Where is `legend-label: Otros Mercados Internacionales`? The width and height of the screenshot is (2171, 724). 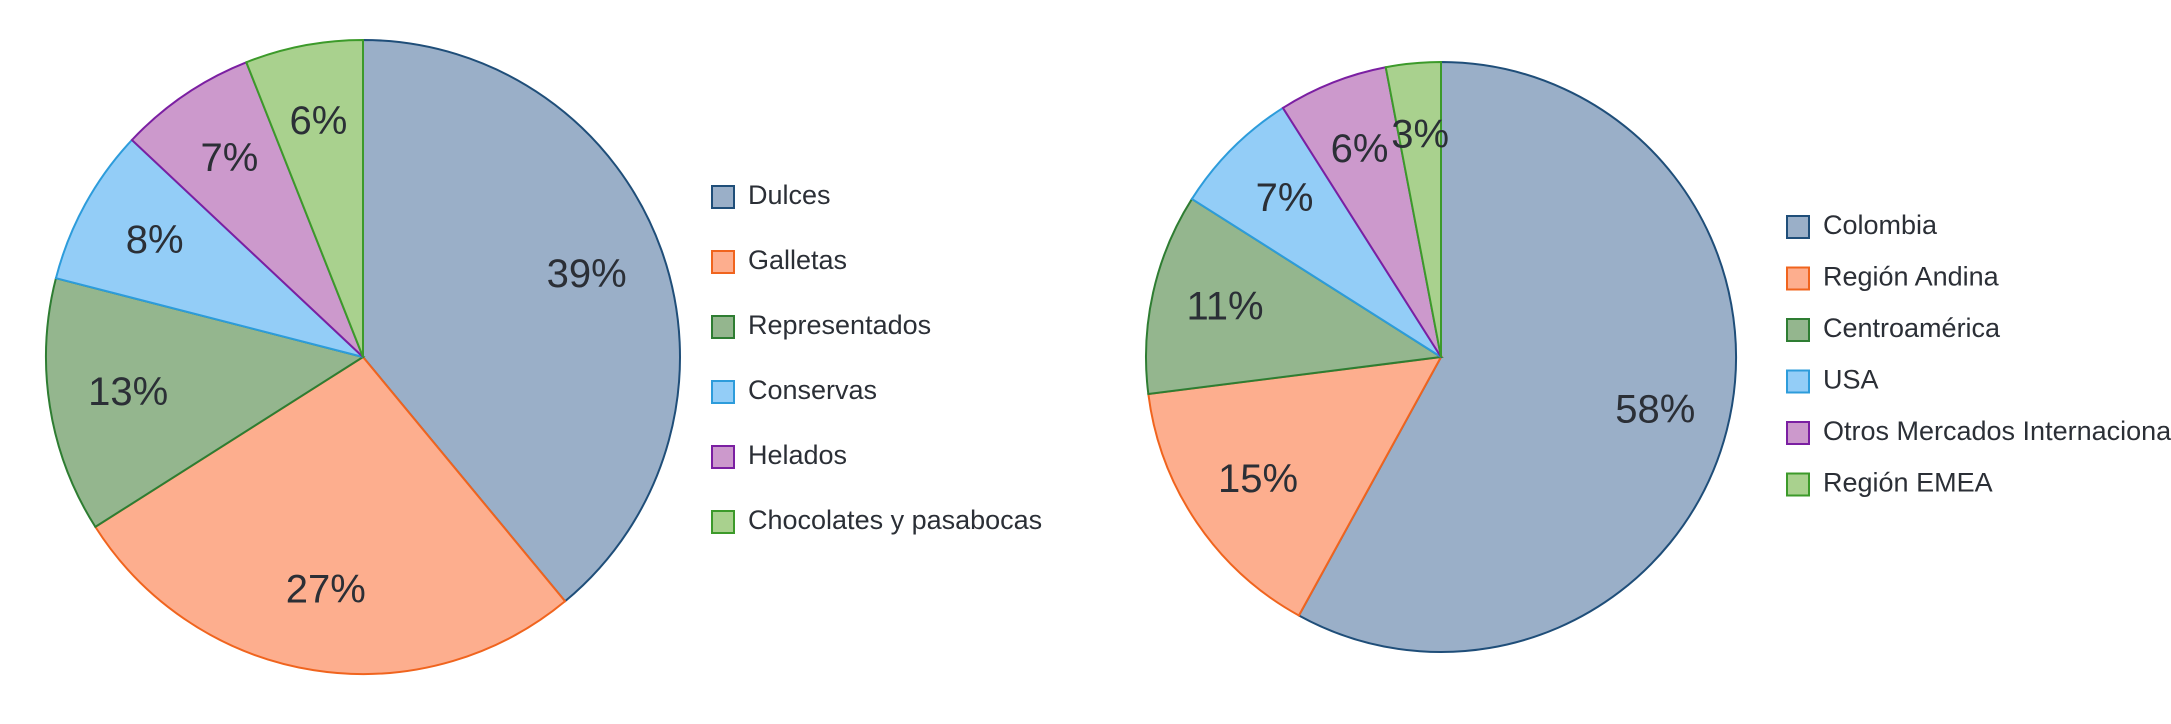 legend-label: Otros Mercados Internacionales is located at coordinates (1997, 431).